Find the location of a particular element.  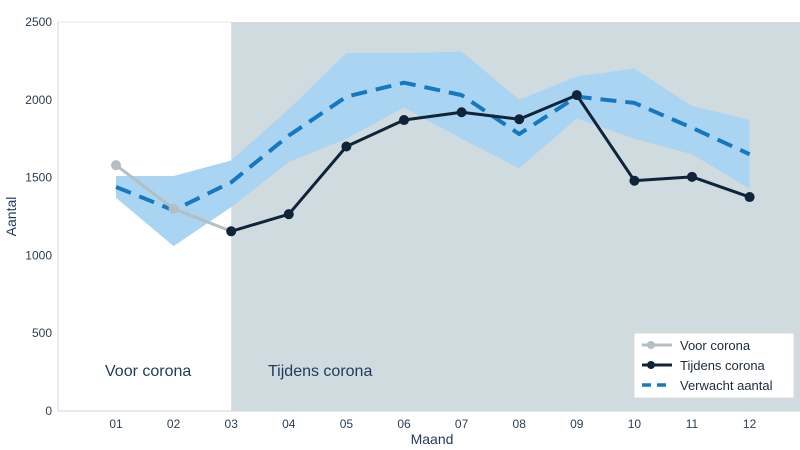

legend-label-verwacht-aantal: Verwacht aantal is located at coordinates (726, 385).